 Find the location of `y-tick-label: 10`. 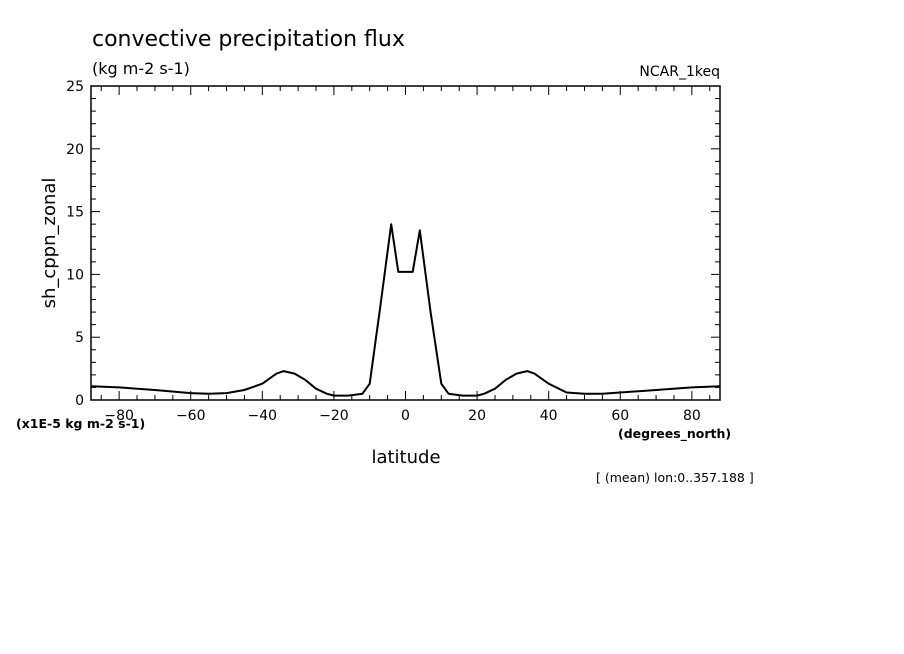

y-tick-label: 10 is located at coordinates (75, 275).